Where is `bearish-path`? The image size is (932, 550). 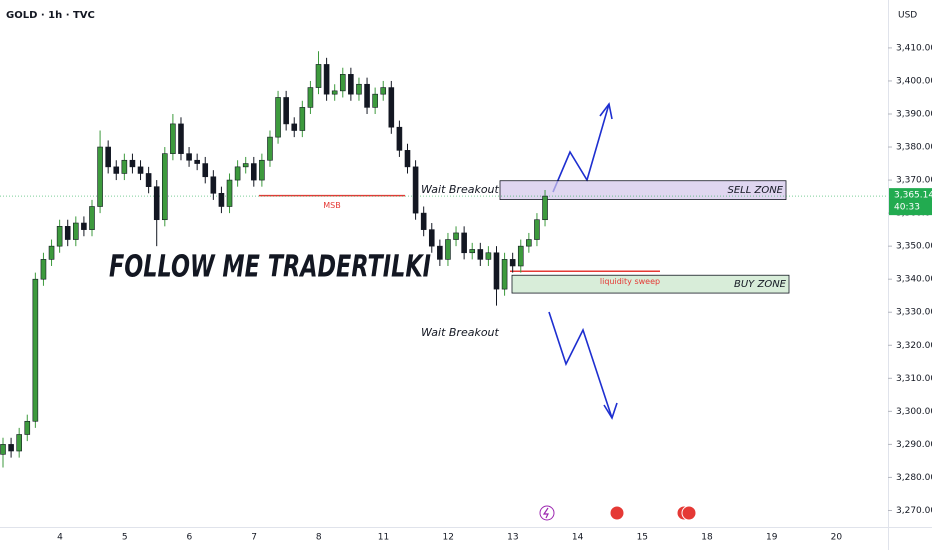
bearish-path is located at coordinates (580, 365).